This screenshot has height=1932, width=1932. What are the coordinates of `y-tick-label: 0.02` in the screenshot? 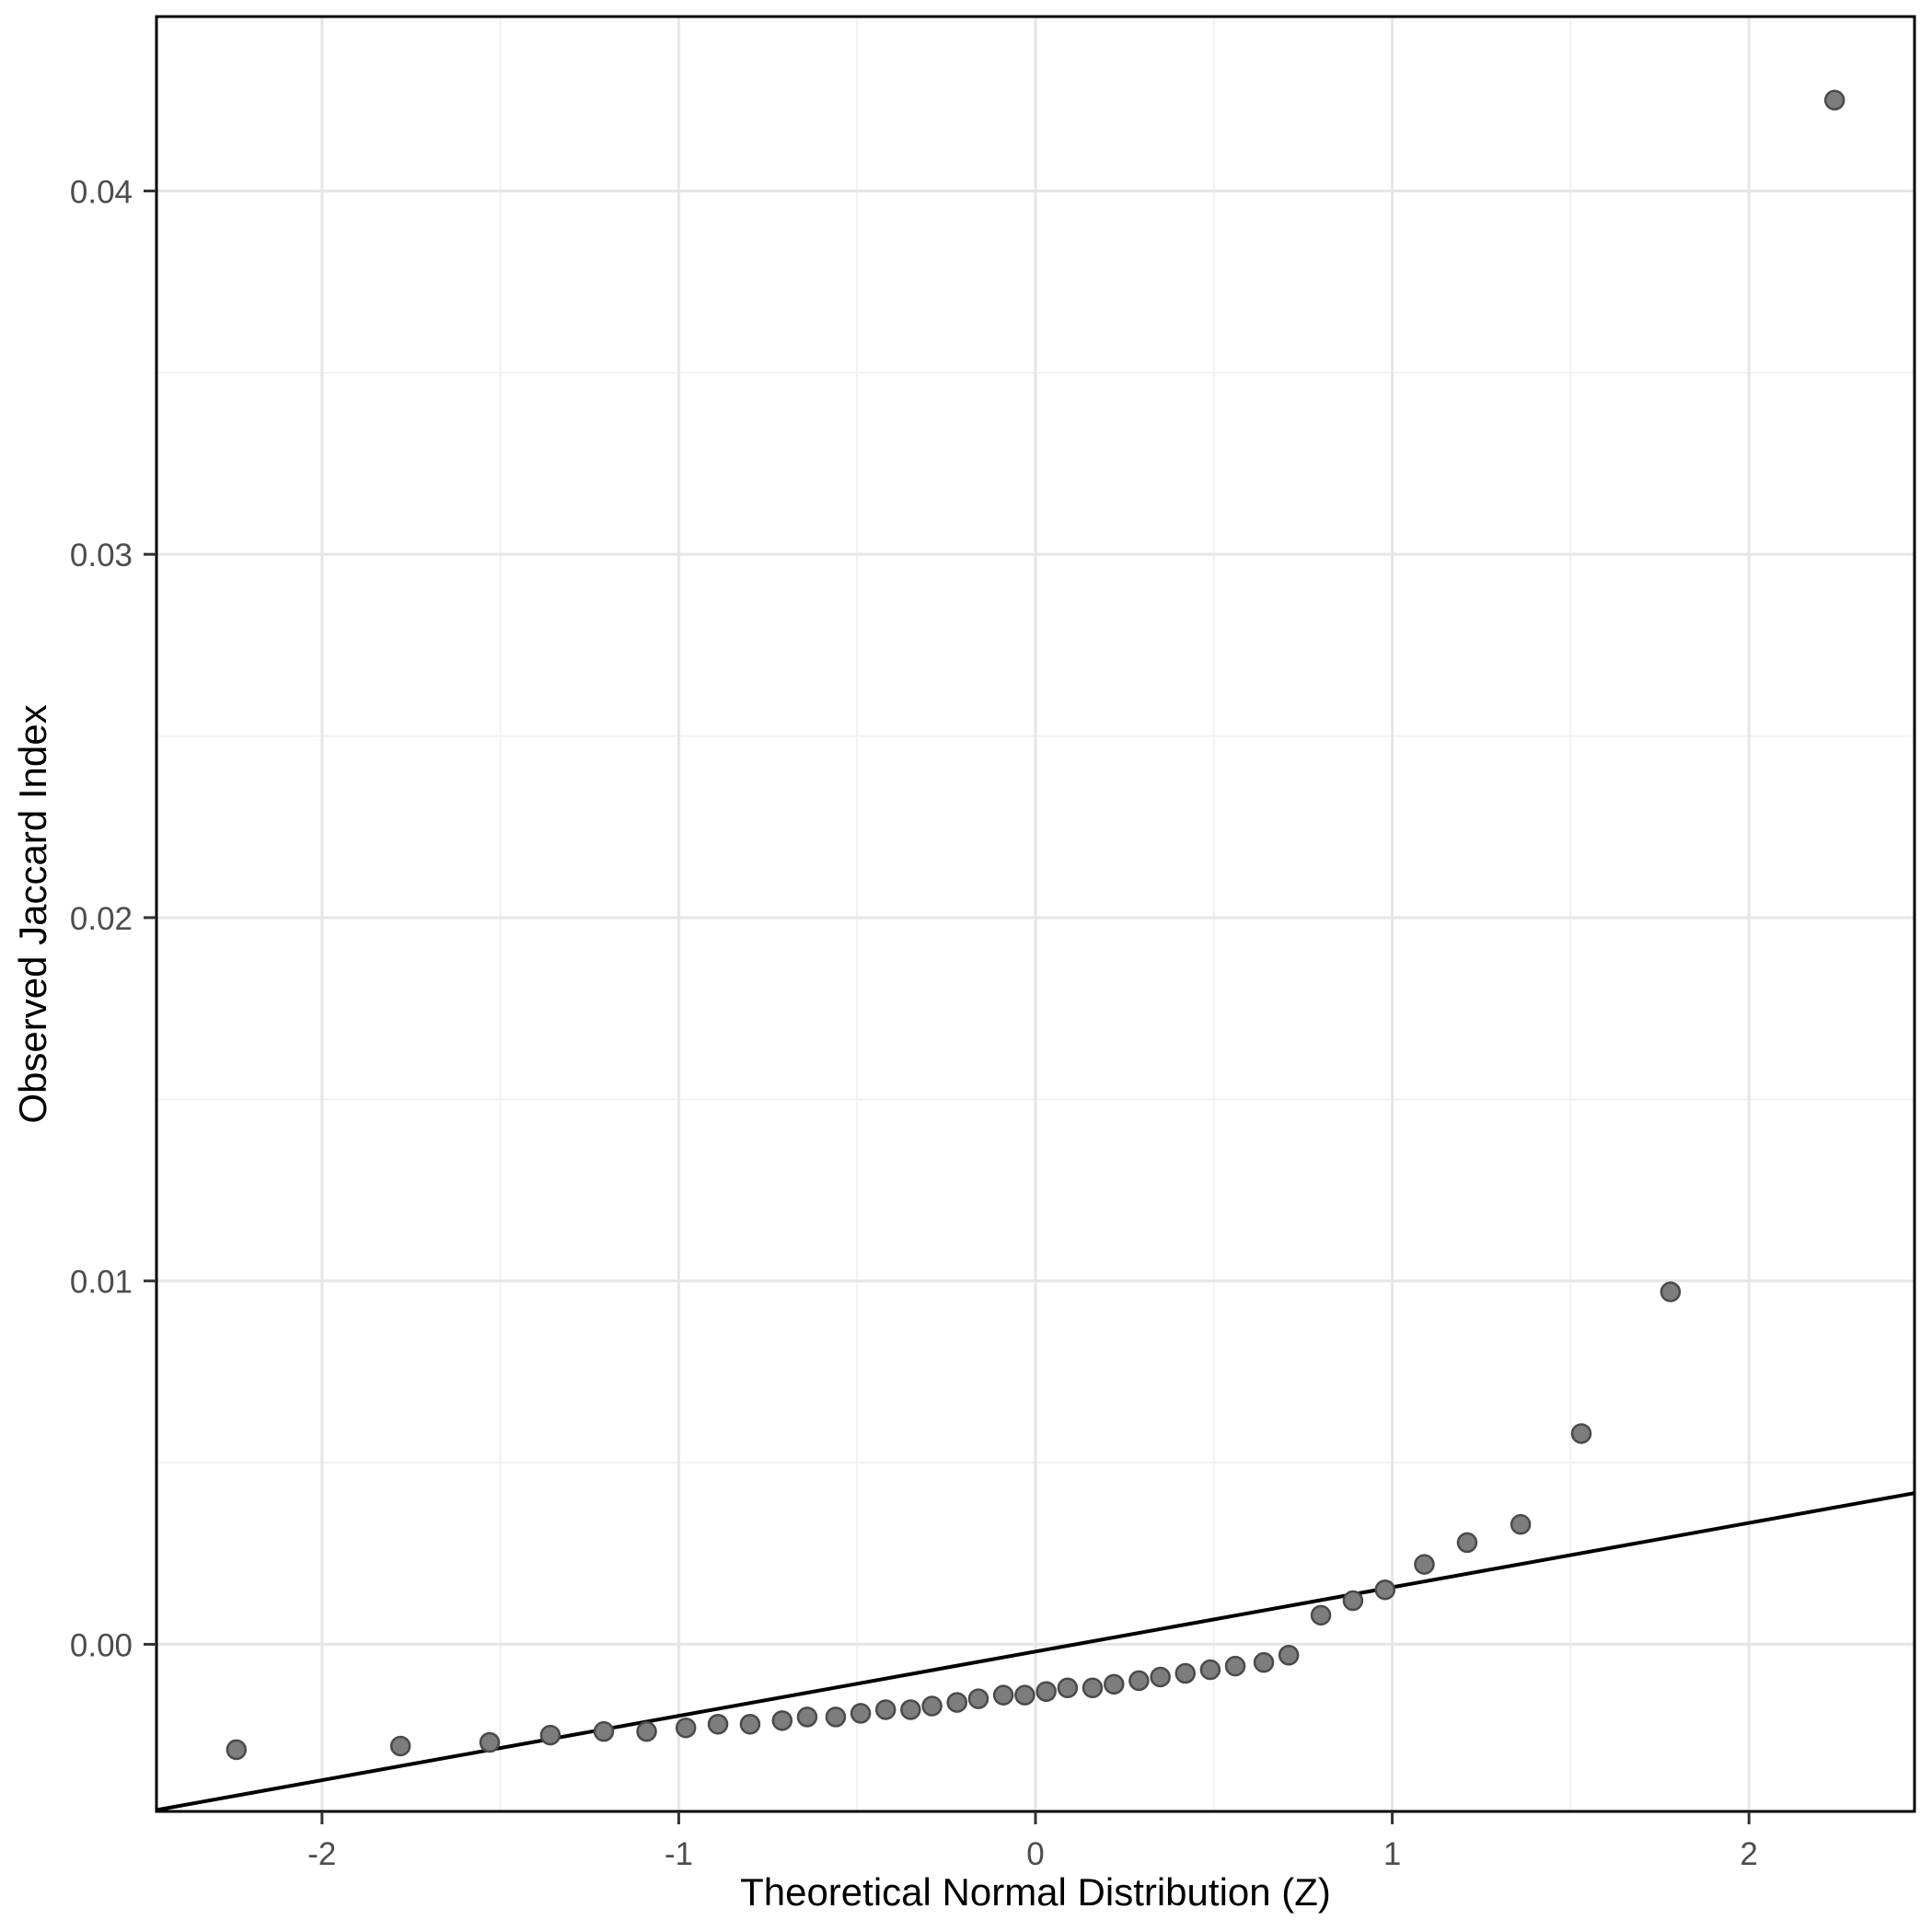 It's located at (102, 919).